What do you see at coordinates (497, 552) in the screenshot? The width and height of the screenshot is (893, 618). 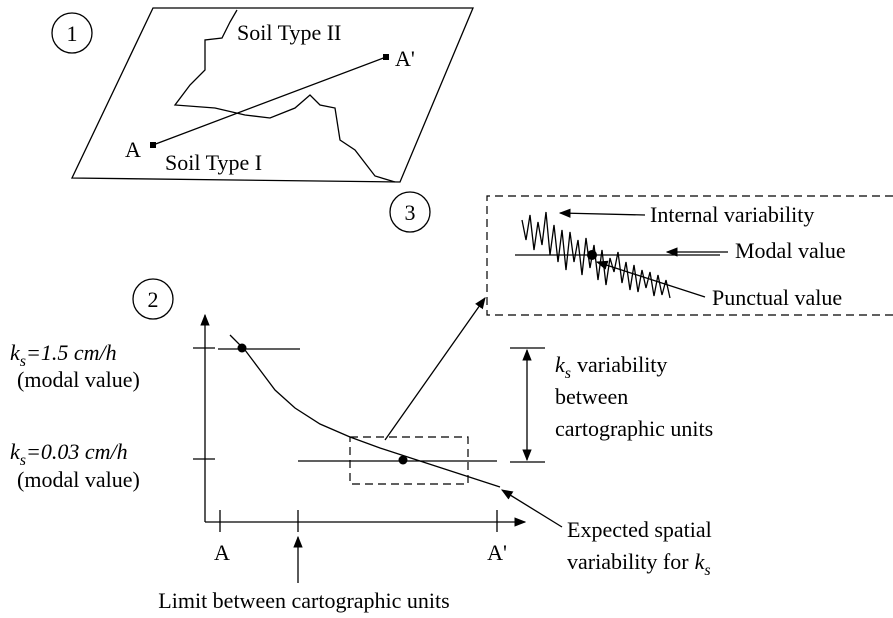 I see `x-label: A'` at bounding box center [497, 552].